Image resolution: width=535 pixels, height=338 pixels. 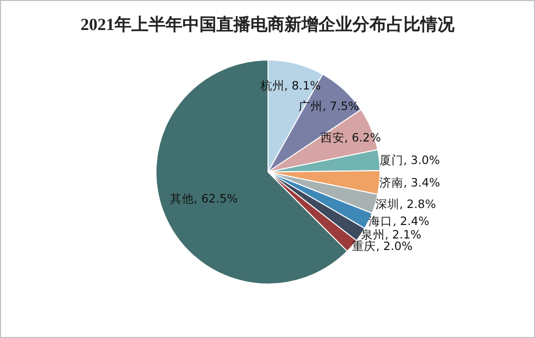 I want to click on slice-label: 其他, 62.5%, so click(x=204, y=199).